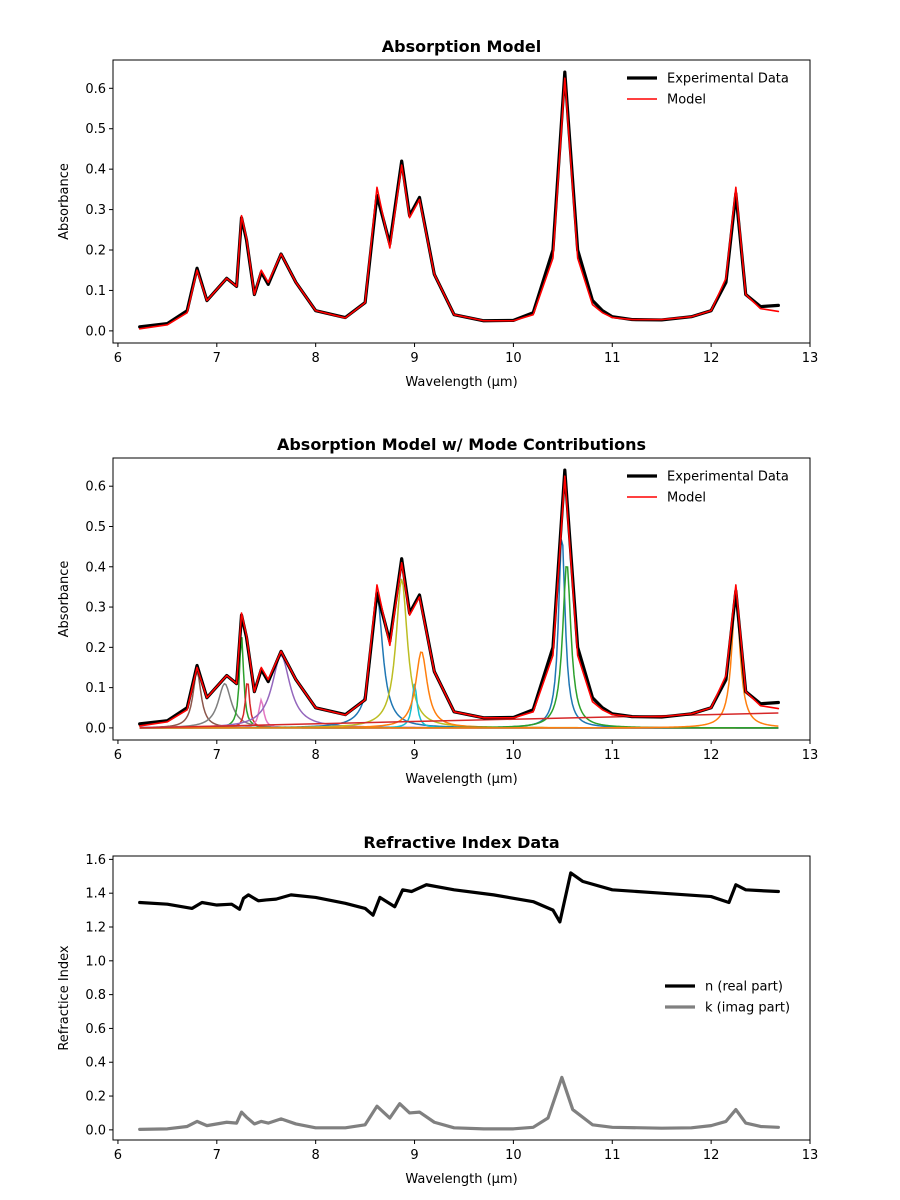 This screenshot has width=900, height=1200. What do you see at coordinates (461, 444) in the screenshot?
I see `chart-title: Absorption Model w/ Mode Contributions` at bounding box center [461, 444].